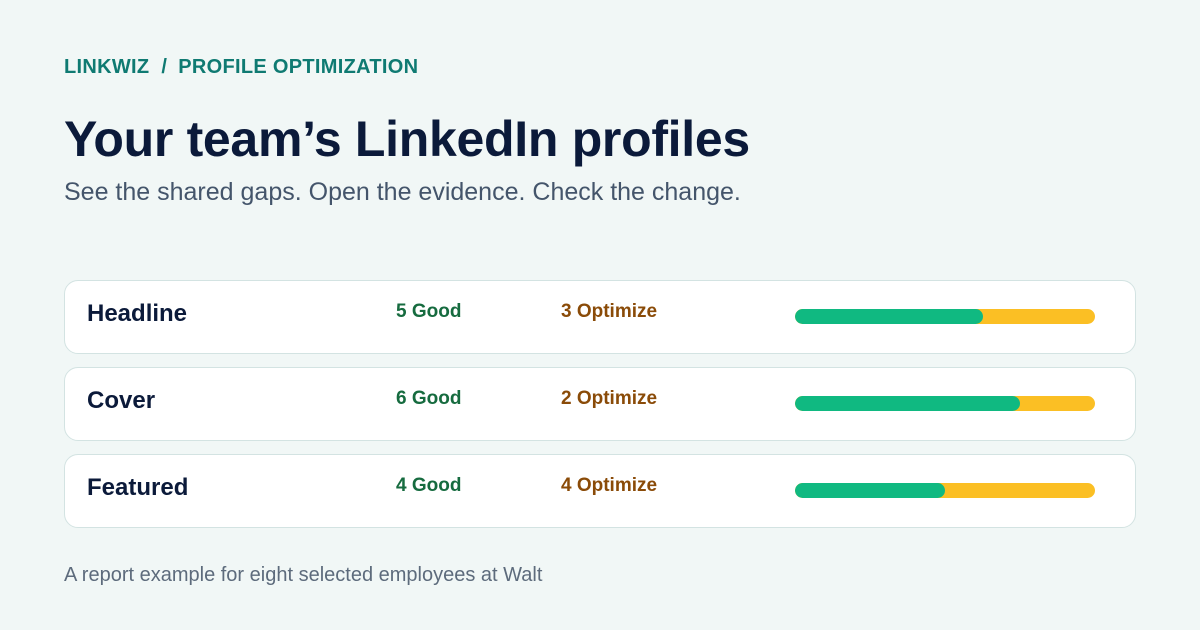 The width and height of the screenshot is (1200, 630). I want to click on page-title: Your team’s LinkedIn profiles, so click(407, 139).